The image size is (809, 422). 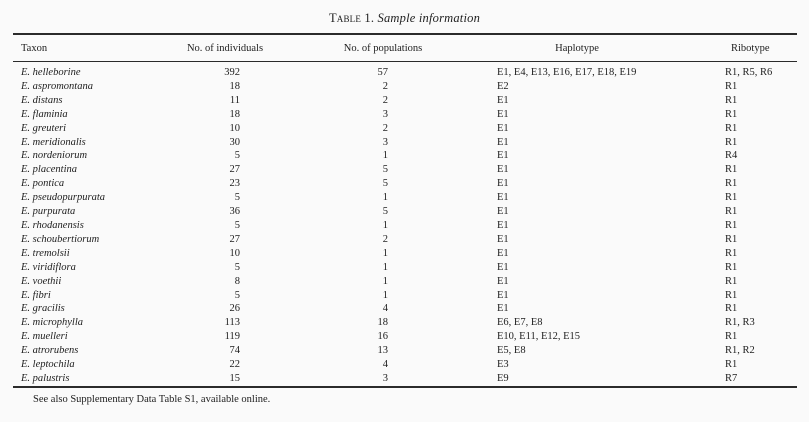 What do you see at coordinates (232, 337) in the screenshot?
I see `cell-individuals: 119` at bounding box center [232, 337].